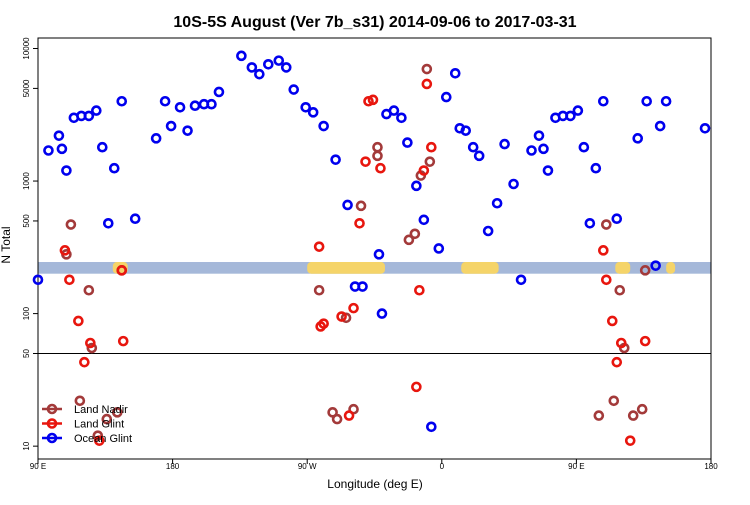 The image size is (750, 505). Describe the element at coordinates (442, 466) in the screenshot. I see `x-tick-label: 0` at that location.